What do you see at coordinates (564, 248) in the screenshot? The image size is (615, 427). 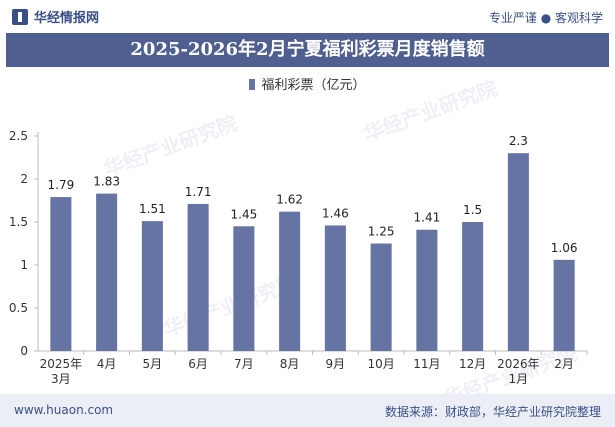 I see `data-label: 1.06` at bounding box center [564, 248].